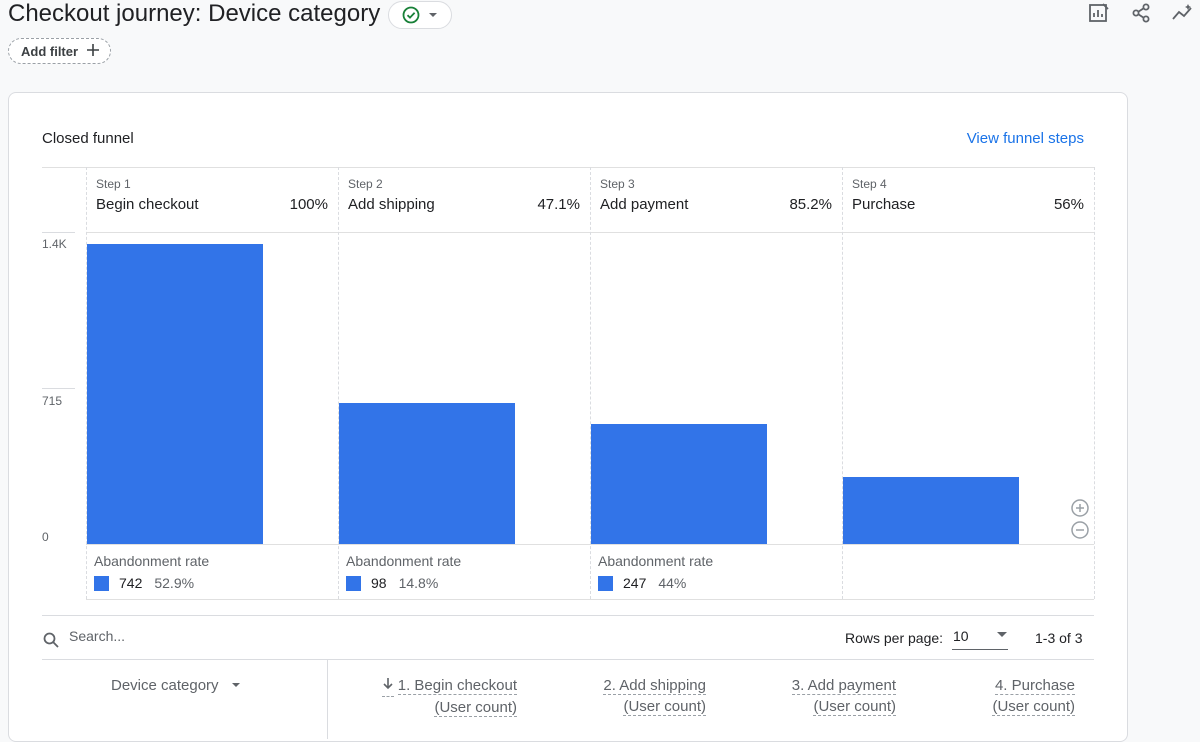 This screenshot has width=1200, height=742. Describe the element at coordinates (1034, 686) in the screenshot. I see `metric-header-line1: 4. Purchase` at that location.